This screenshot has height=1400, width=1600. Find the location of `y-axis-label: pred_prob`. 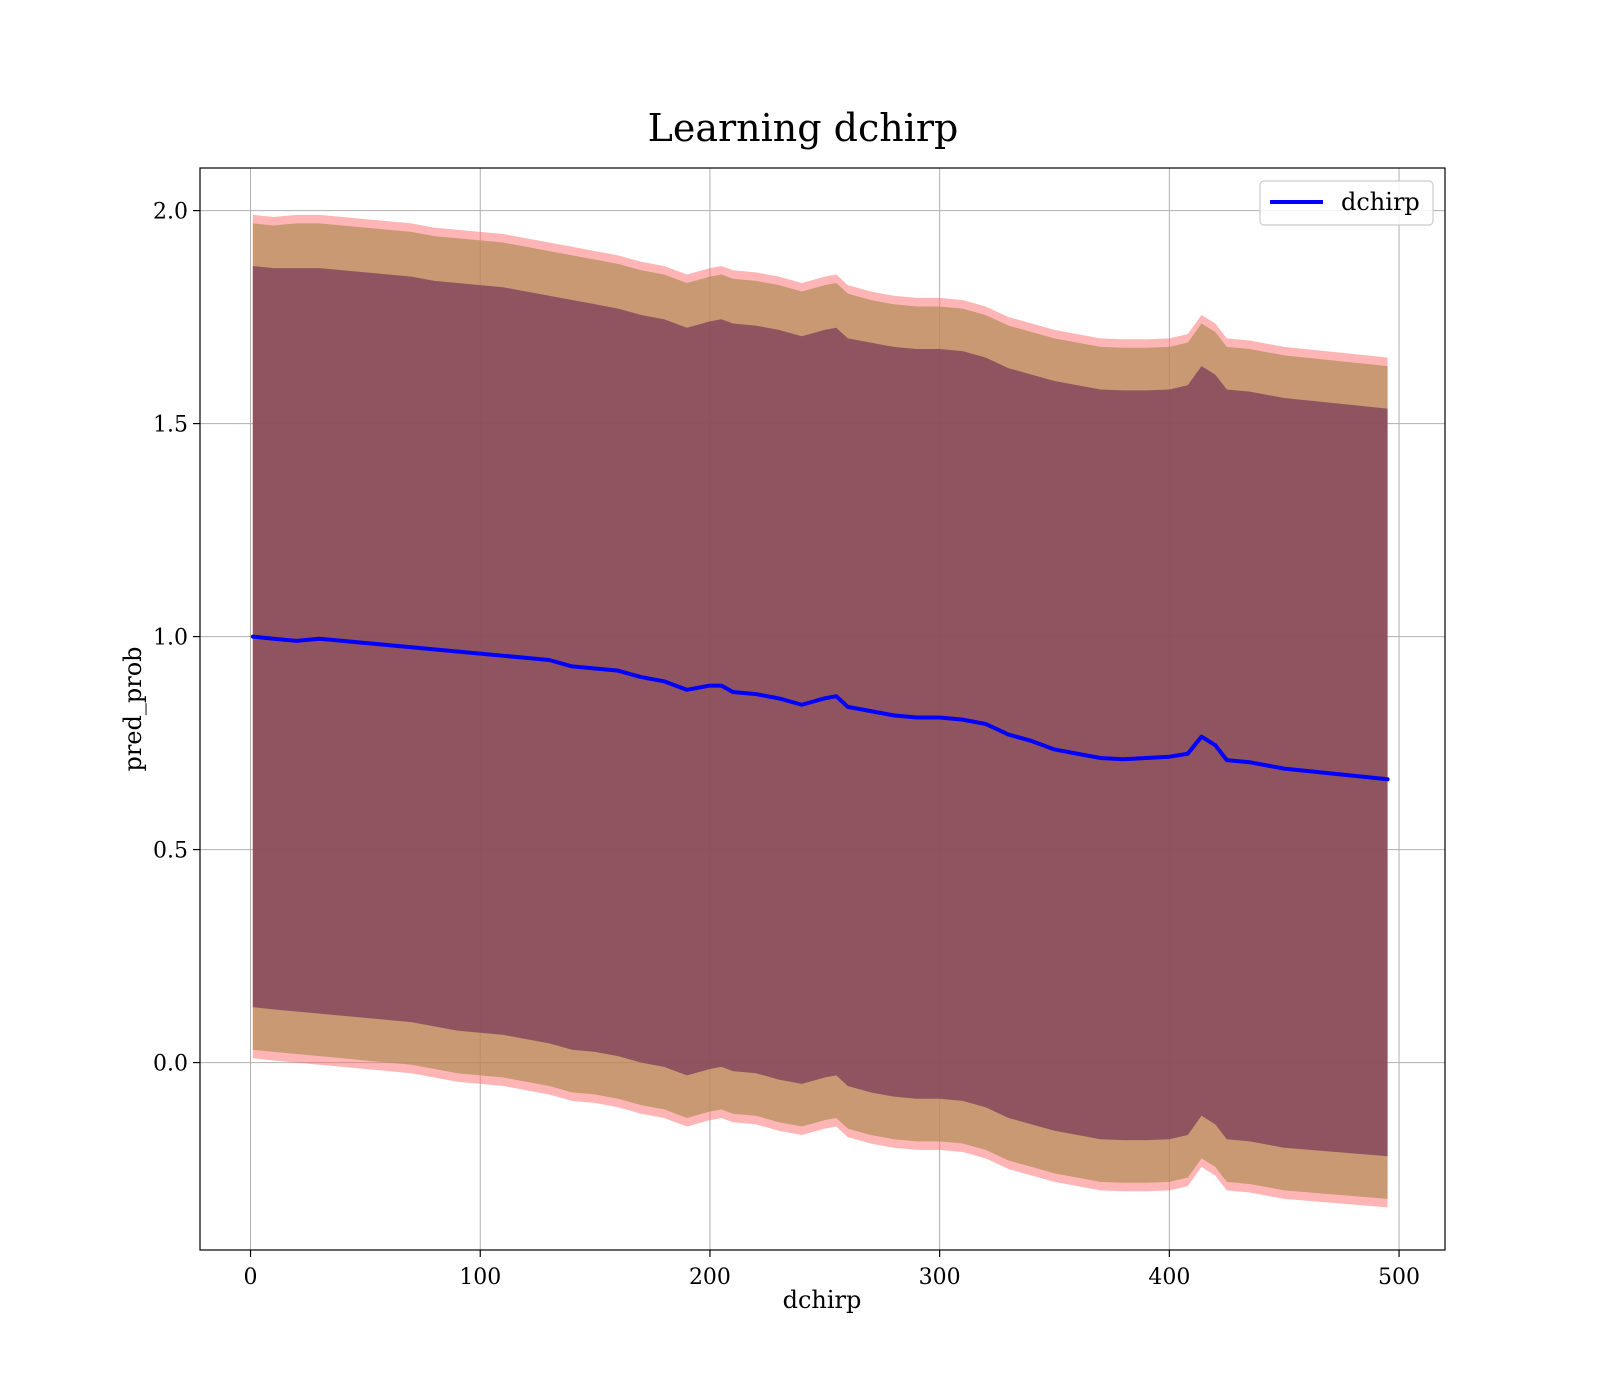

y-axis-label: pred_prob is located at coordinates (133, 708).